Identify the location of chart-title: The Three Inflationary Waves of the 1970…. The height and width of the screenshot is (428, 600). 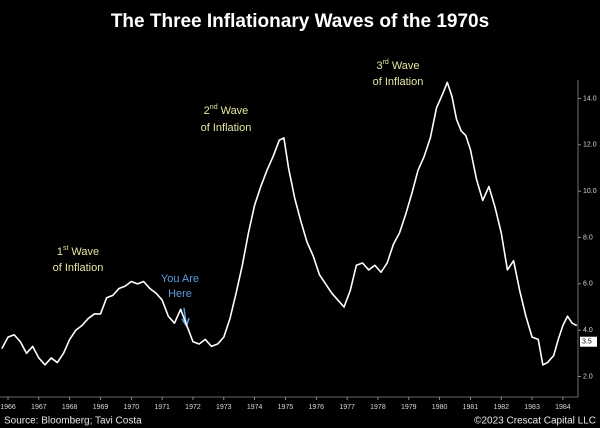
(300, 21).